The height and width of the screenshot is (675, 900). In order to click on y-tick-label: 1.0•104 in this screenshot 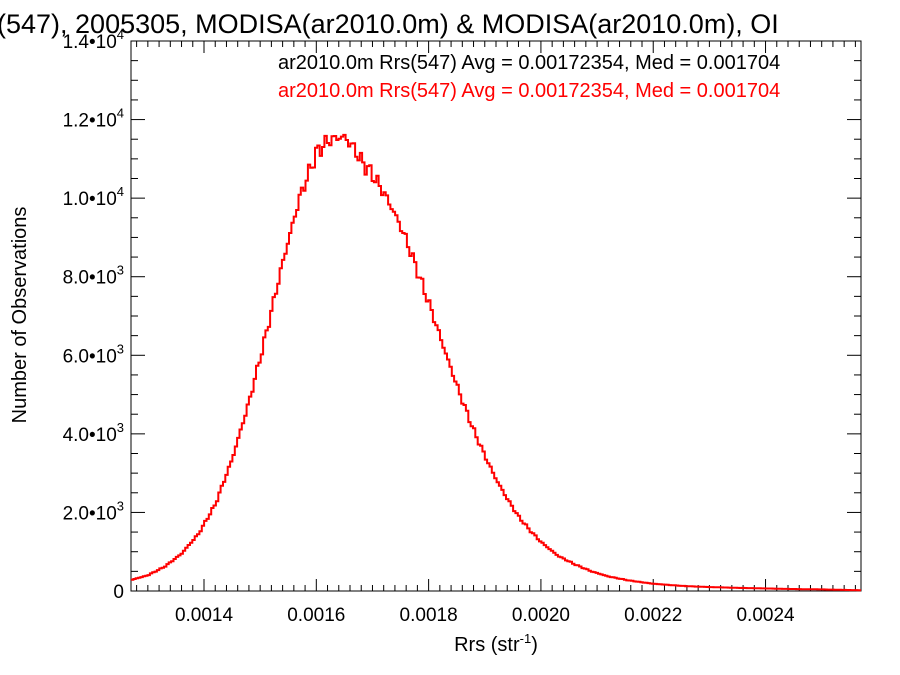, I will do `click(93, 197)`.